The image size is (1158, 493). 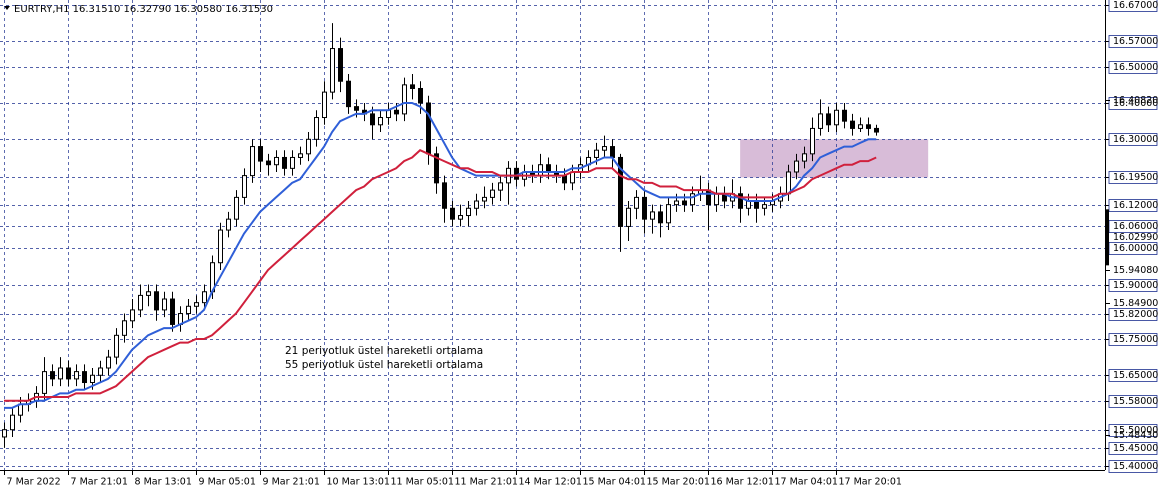 I want to click on y-tick-label: 15.50000, so click(x=1135, y=430).